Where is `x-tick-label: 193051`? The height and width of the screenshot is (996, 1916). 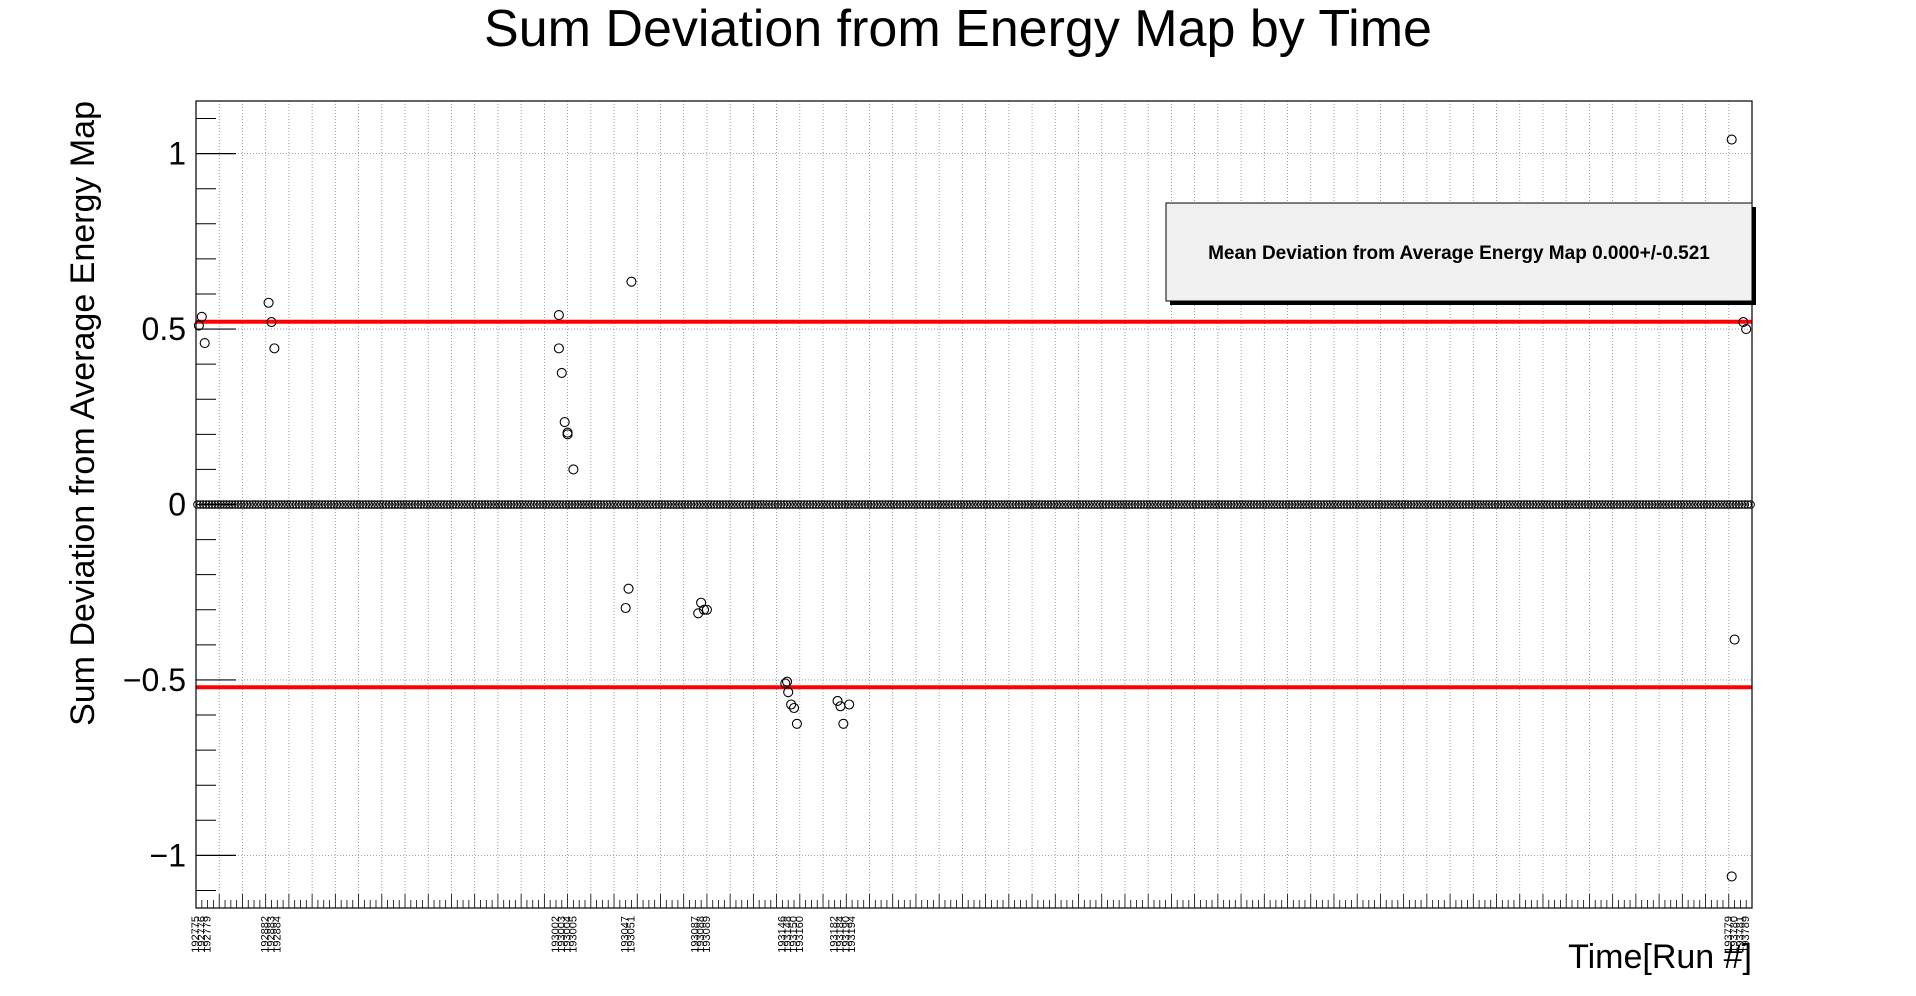 x-tick-label: 193051 is located at coordinates (631, 934).